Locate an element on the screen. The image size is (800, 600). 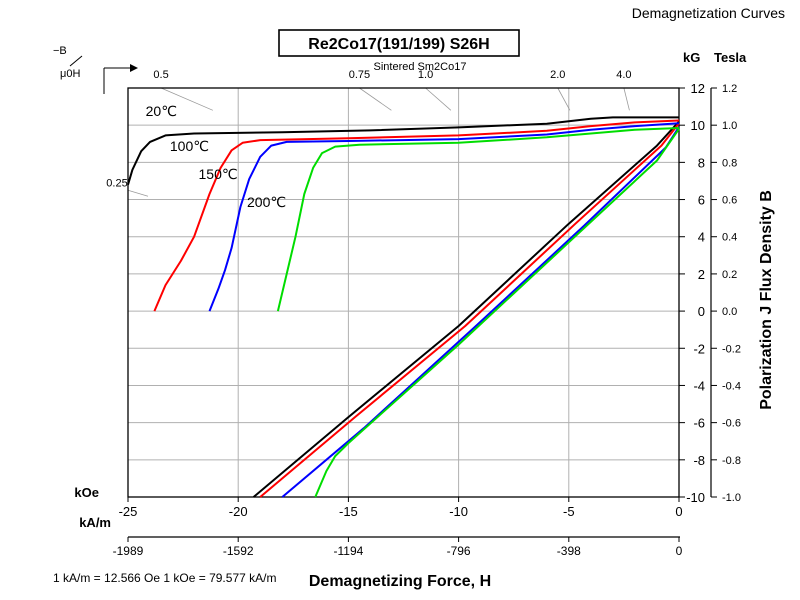
x-axis-label: Demagnetizing Force, H is located at coordinates (400, 581).